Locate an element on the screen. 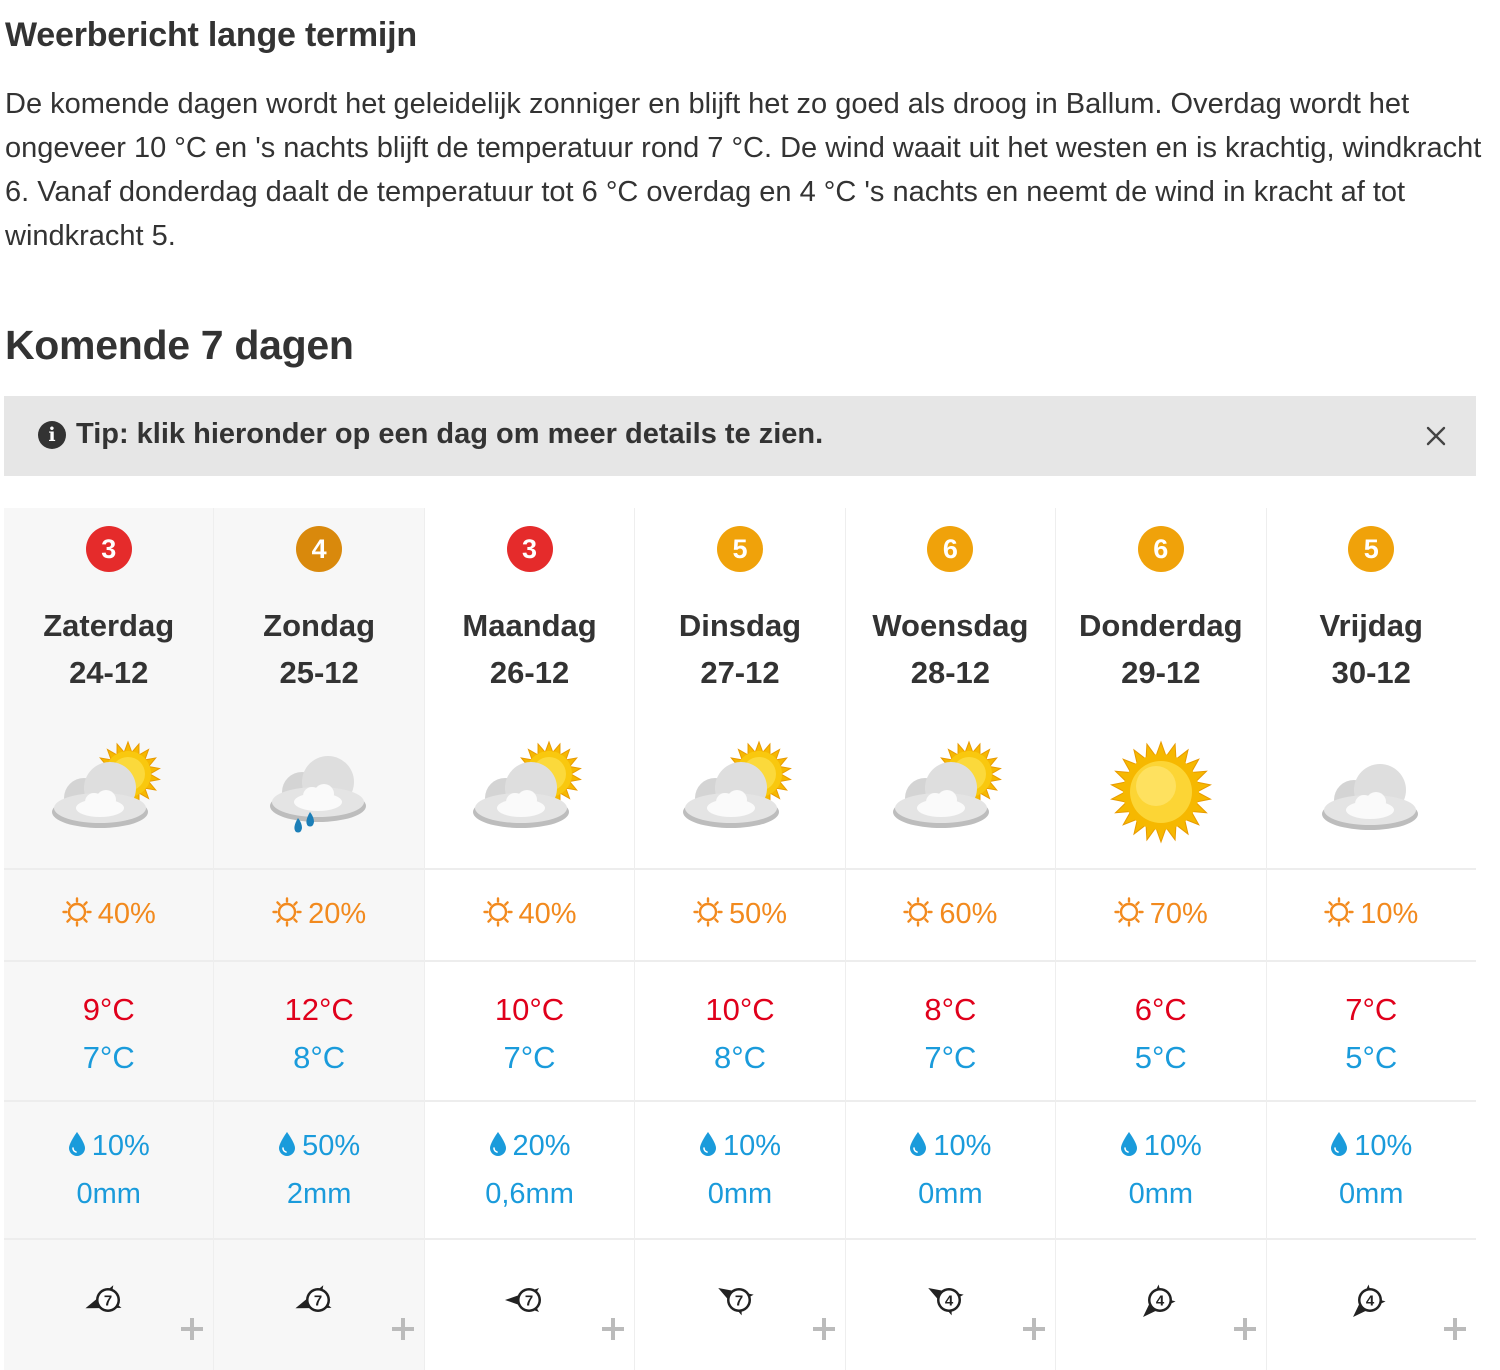 The image size is (1500, 1370). wind-arrow-icon: 7 is located at coordinates (739, 1300).